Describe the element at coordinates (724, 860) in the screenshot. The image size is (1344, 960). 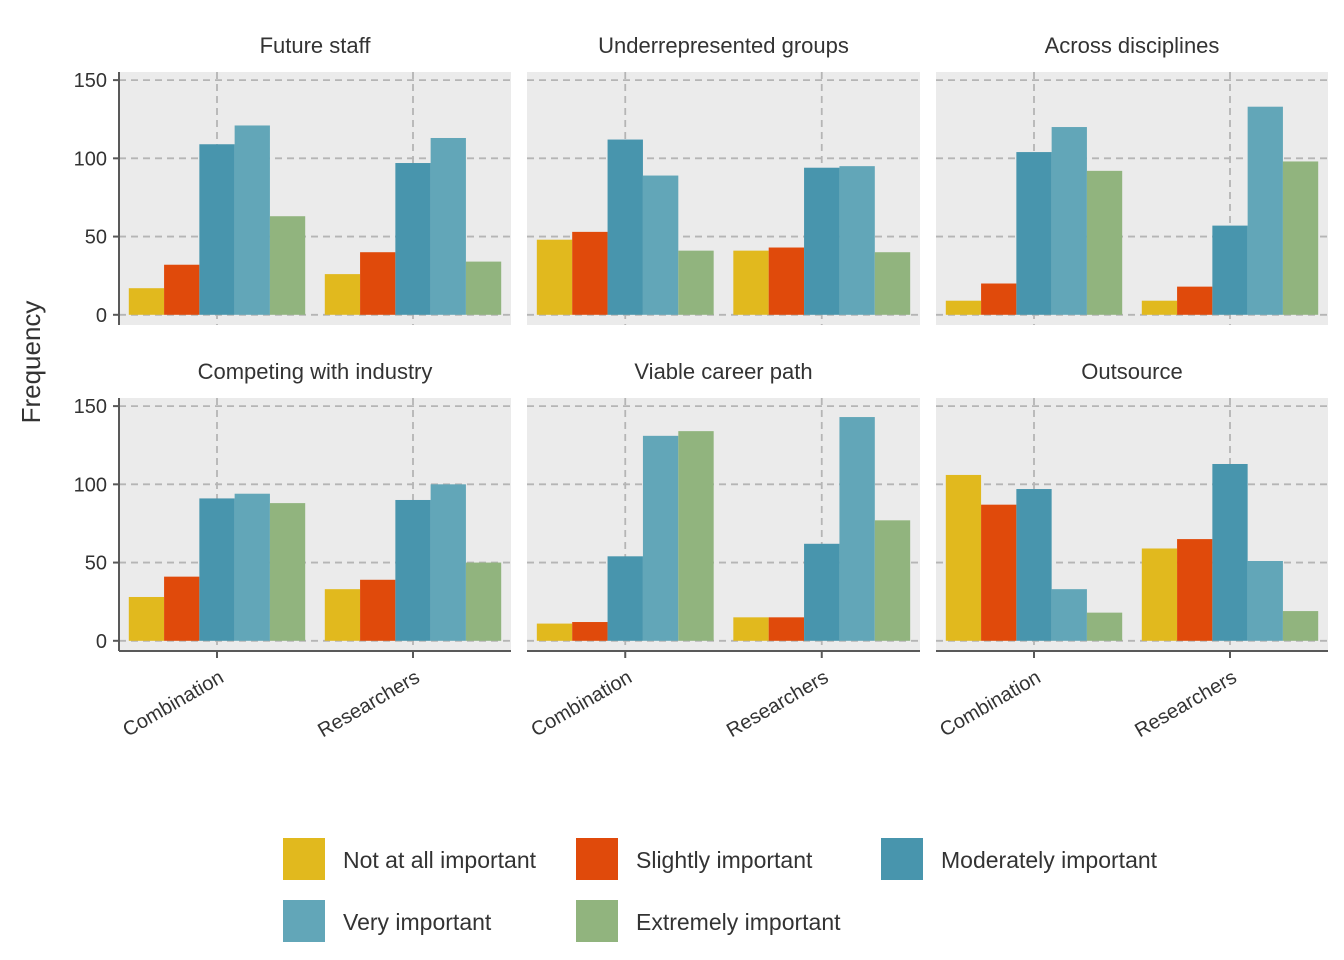
I see `legend-label: Slightly important` at that location.